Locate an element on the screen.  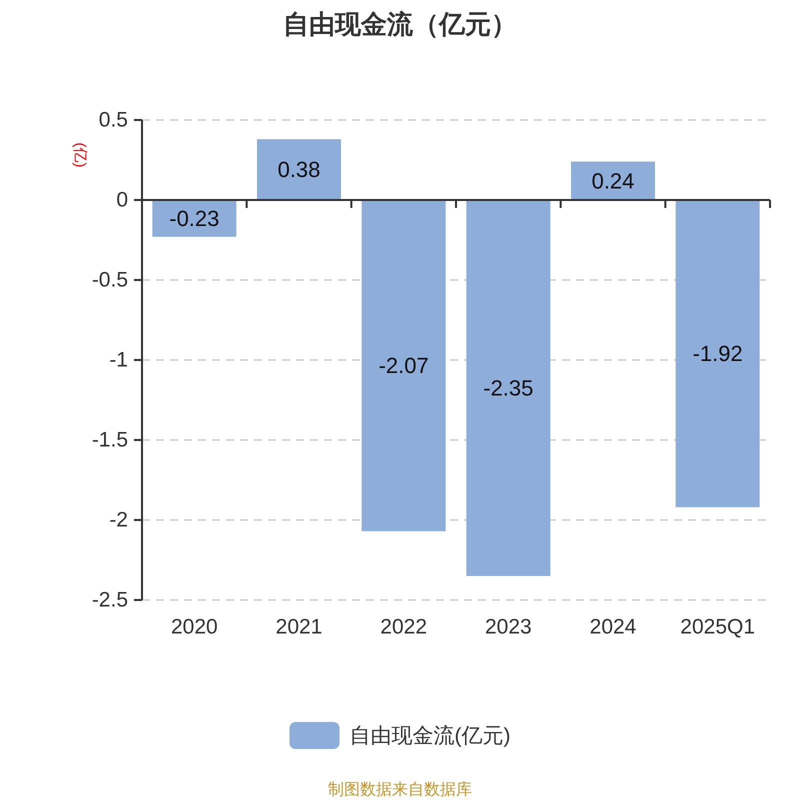
x-tick-label: 2024 is located at coordinates (613, 627).